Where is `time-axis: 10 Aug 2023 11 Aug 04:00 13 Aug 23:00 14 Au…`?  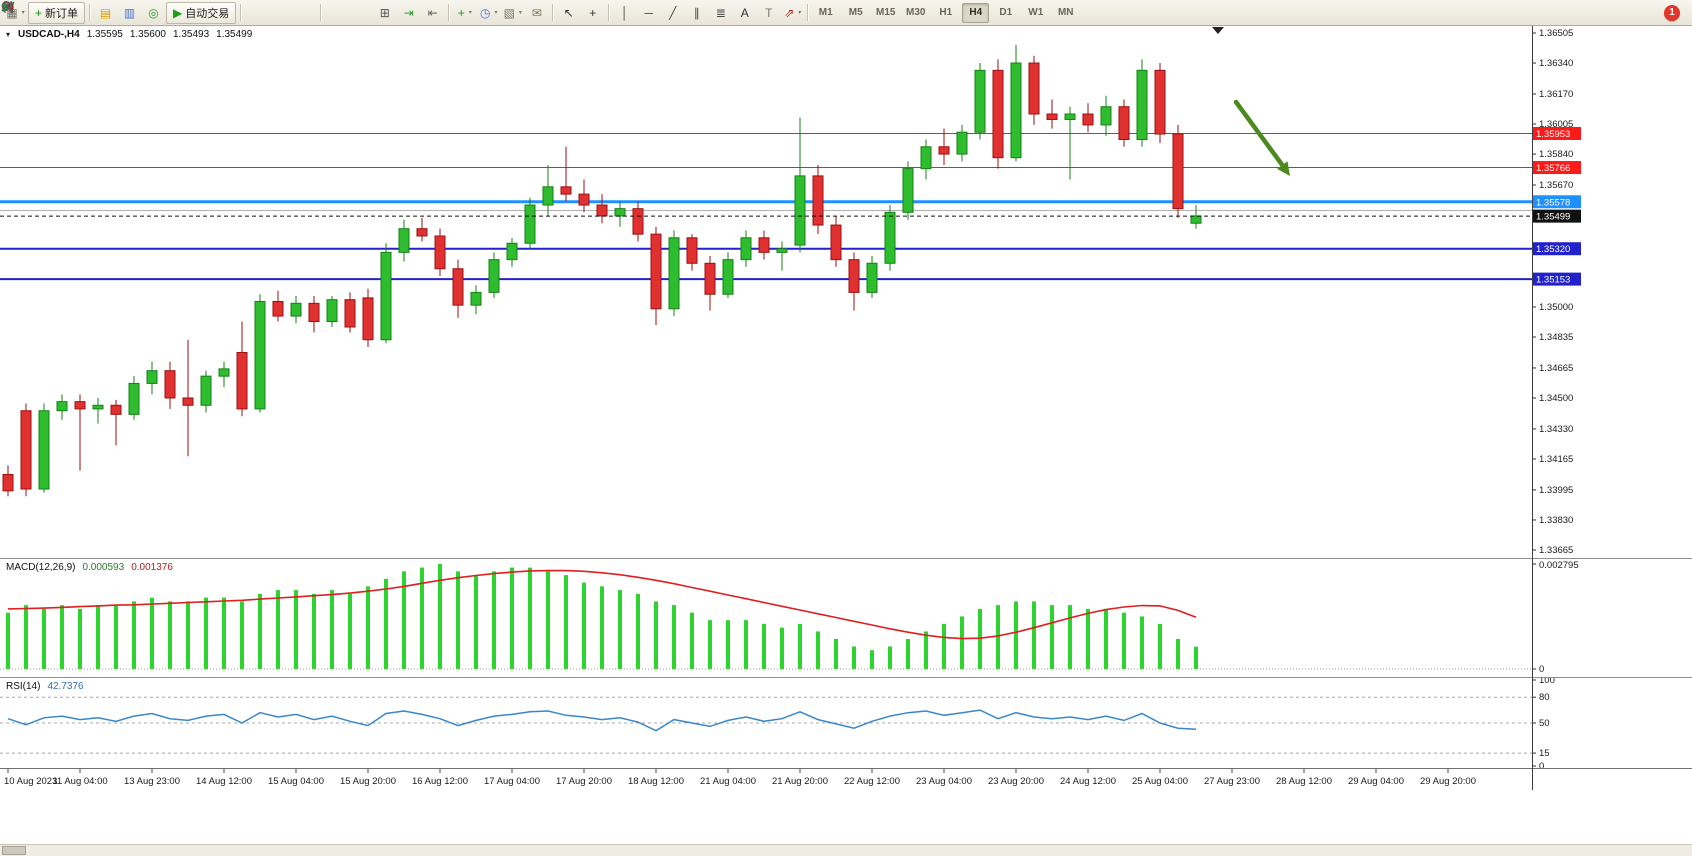
time-axis: 10 Aug 2023 11 Aug 04:00 13 Aug 23:00 14 Au… is located at coordinates (846, 779).